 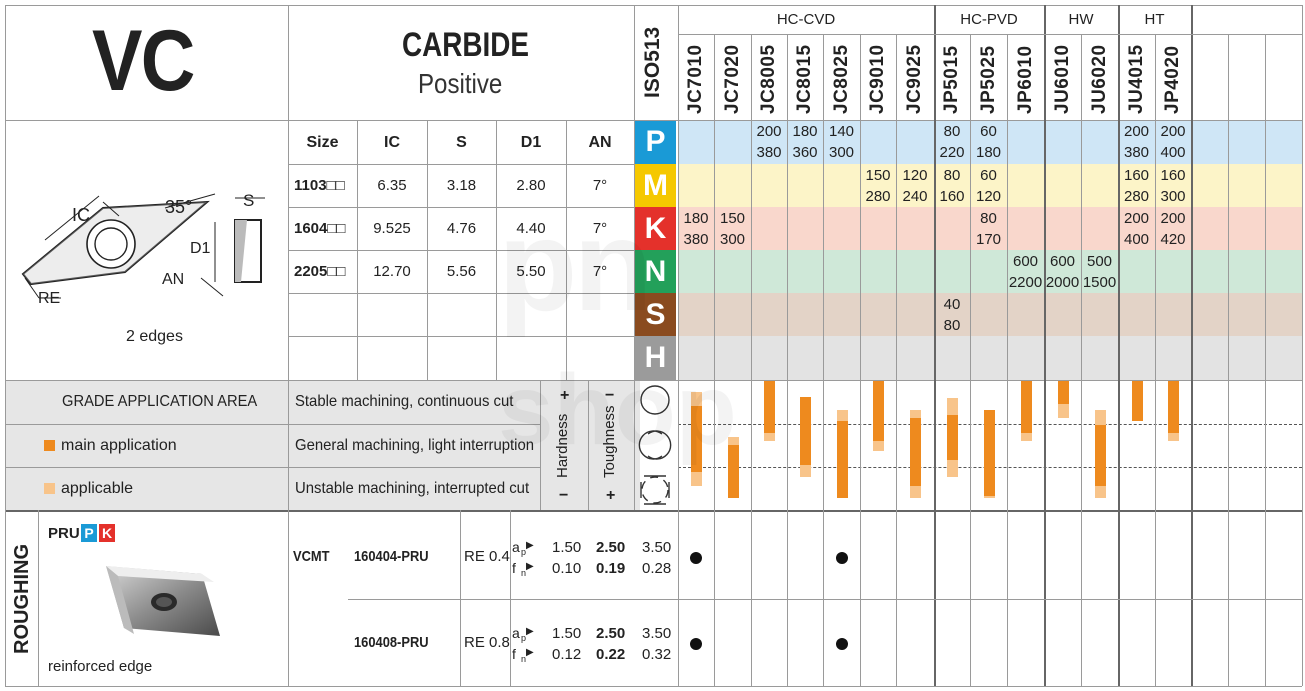 What do you see at coordinates (655, 228) in the screenshot?
I see `iso-letter-k: K` at bounding box center [655, 228].